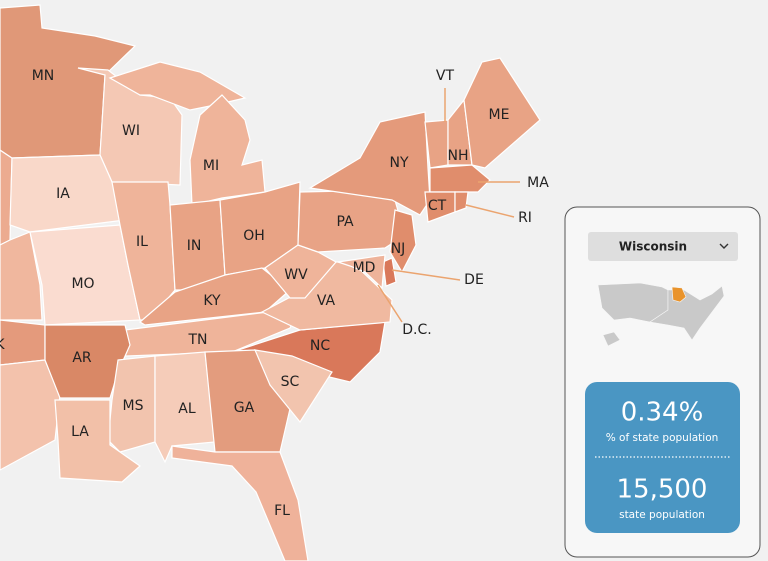 Image resolution: width=768 pixels, height=561 pixels. What do you see at coordinates (82, 284) in the screenshot?
I see `state-label: MO` at bounding box center [82, 284].